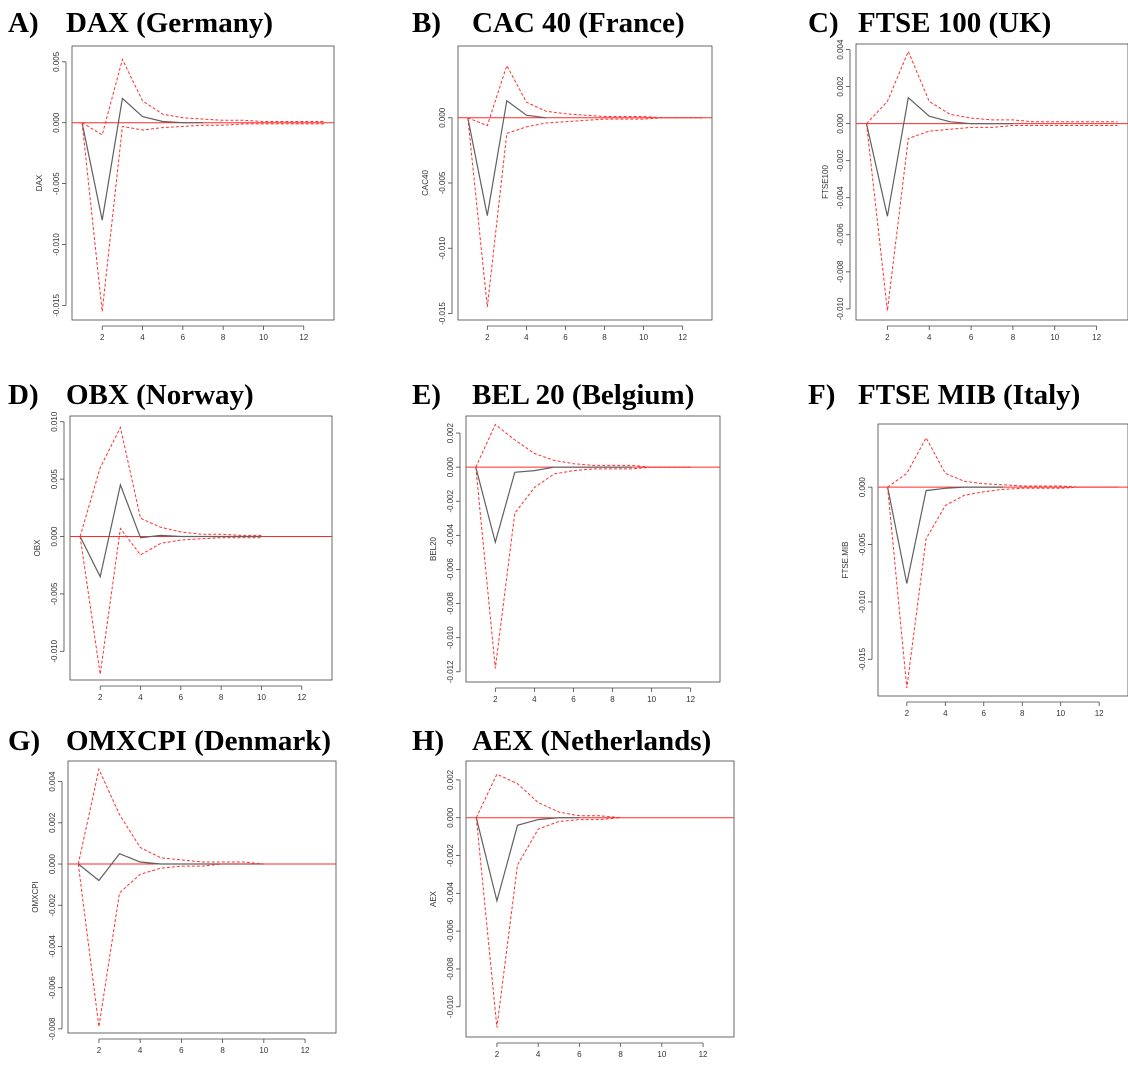 This screenshot has height=1067, width=1128. What do you see at coordinates (56, 304) in the screenshot?
I see `y-tick-label: -0.015` at bounding box center [56, 304].